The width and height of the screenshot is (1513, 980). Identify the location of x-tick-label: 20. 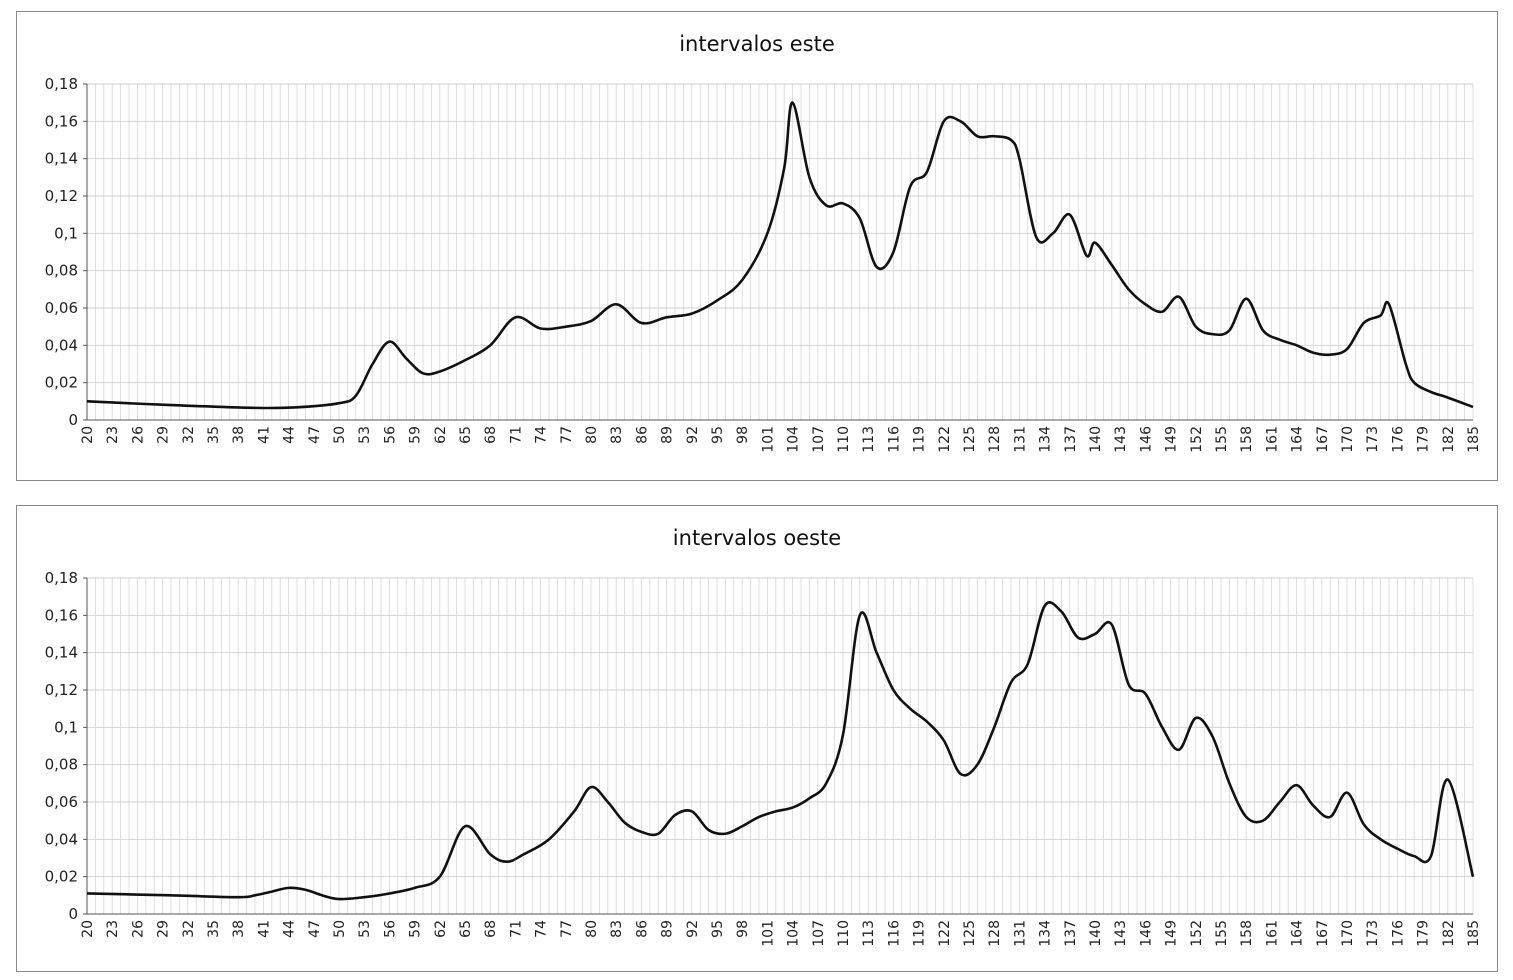
(88, 435).